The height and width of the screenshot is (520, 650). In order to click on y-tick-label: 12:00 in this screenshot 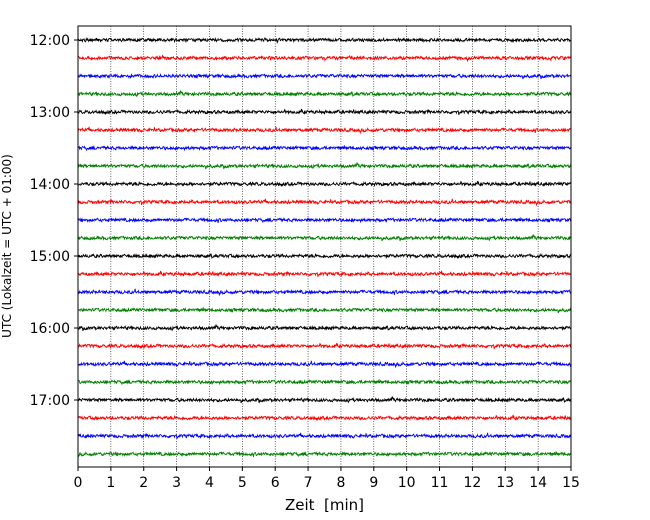, I will do `click(50, 41)`.